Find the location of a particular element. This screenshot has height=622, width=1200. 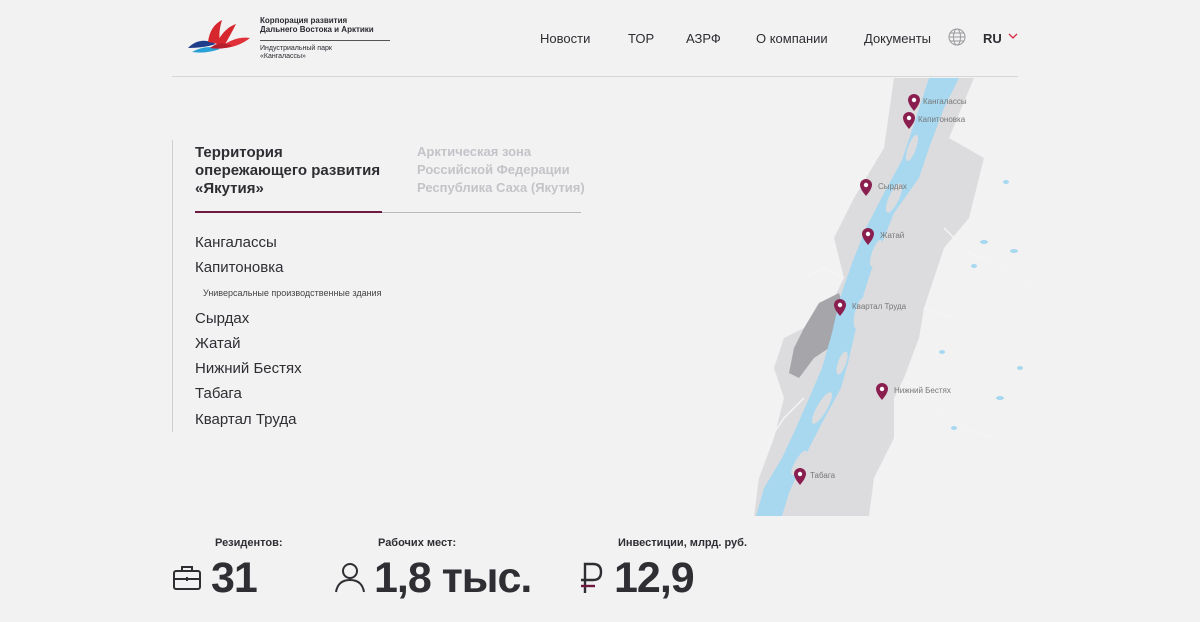

logo-divider is located at coordinates (325, 40).